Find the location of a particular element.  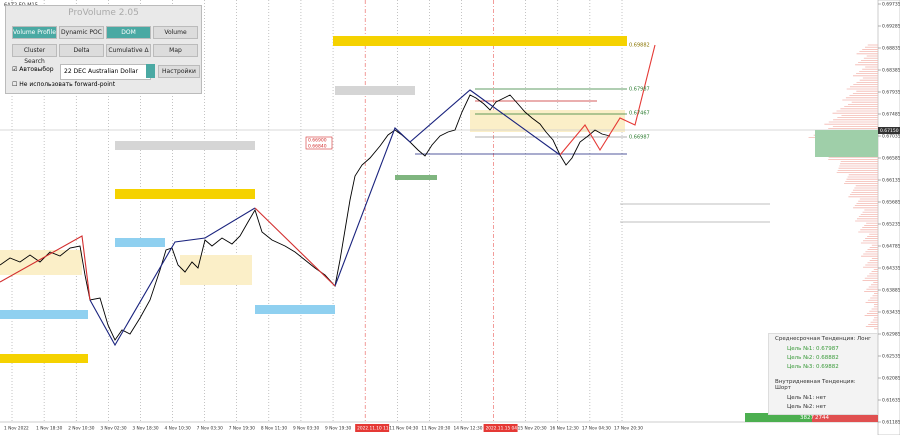

time-label: 9 Nov 19:30 is located at coordinates (338, 429).